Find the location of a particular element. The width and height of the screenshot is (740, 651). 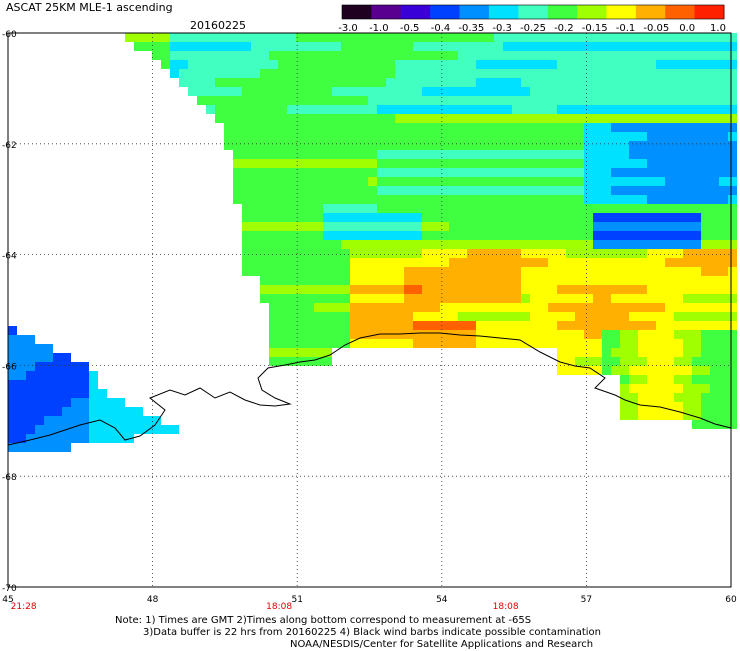

lon-tick-label: 45 is located at coordinates (7, 600).